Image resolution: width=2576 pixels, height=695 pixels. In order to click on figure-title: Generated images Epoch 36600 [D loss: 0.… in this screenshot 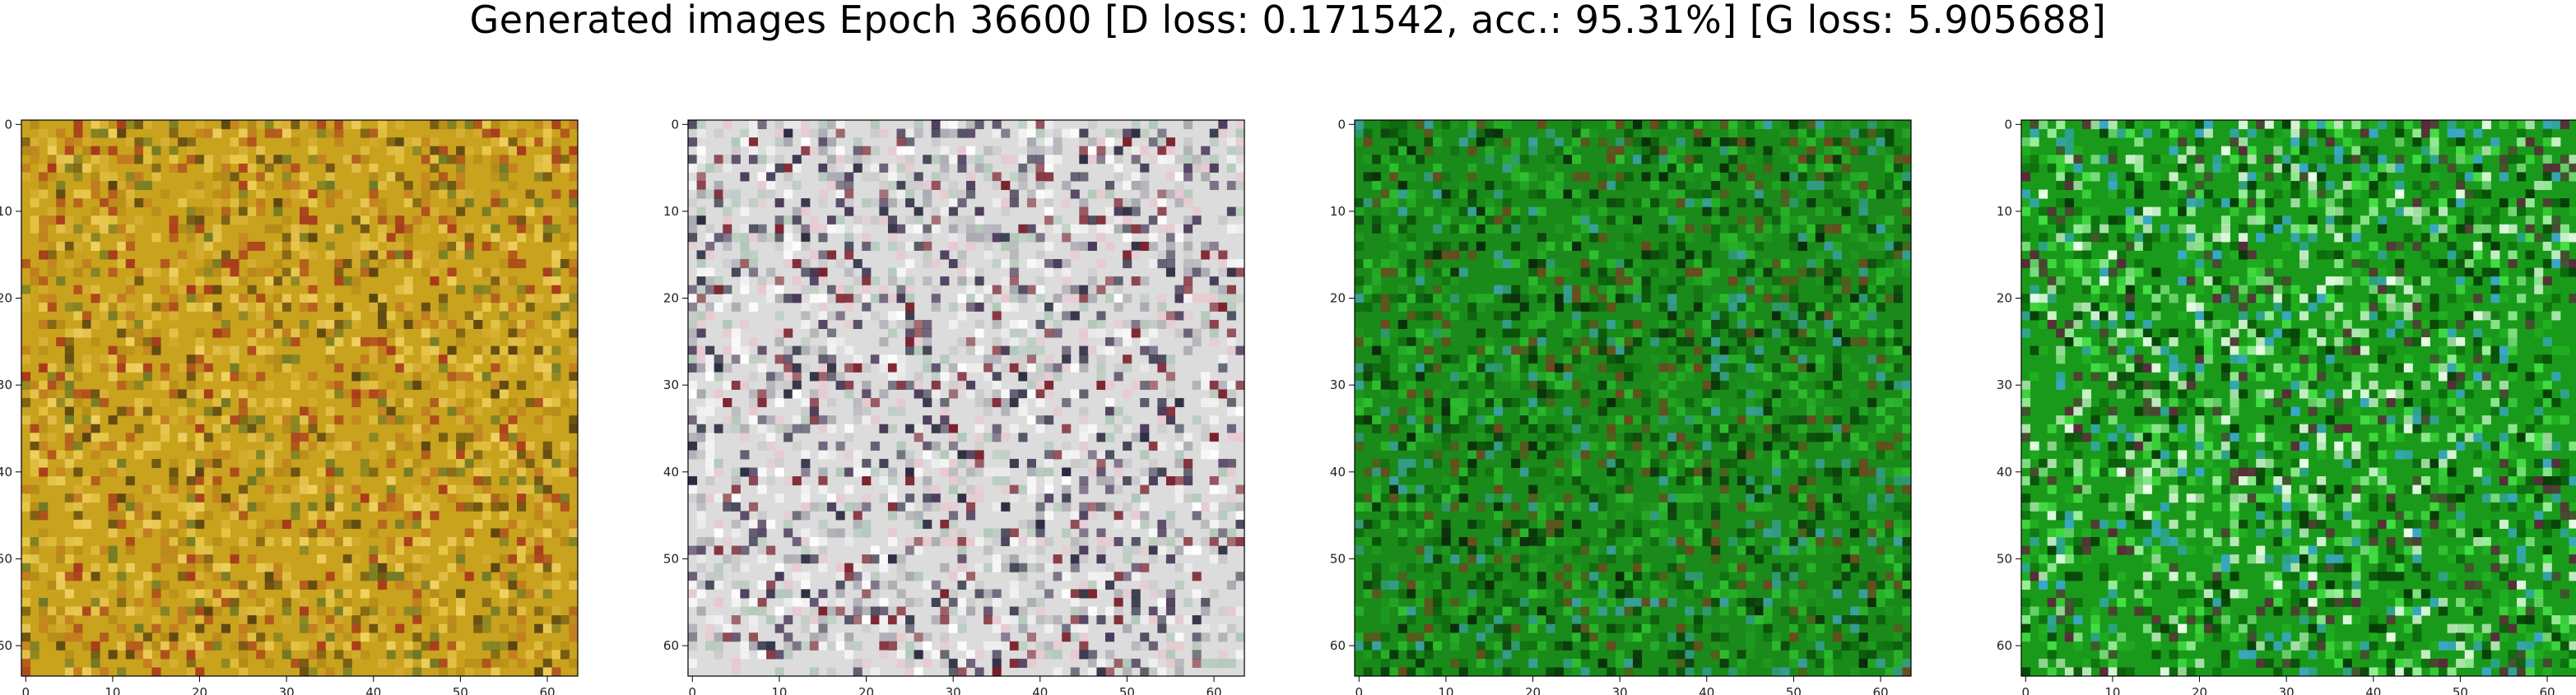, I will do `click(1288, 21)`.